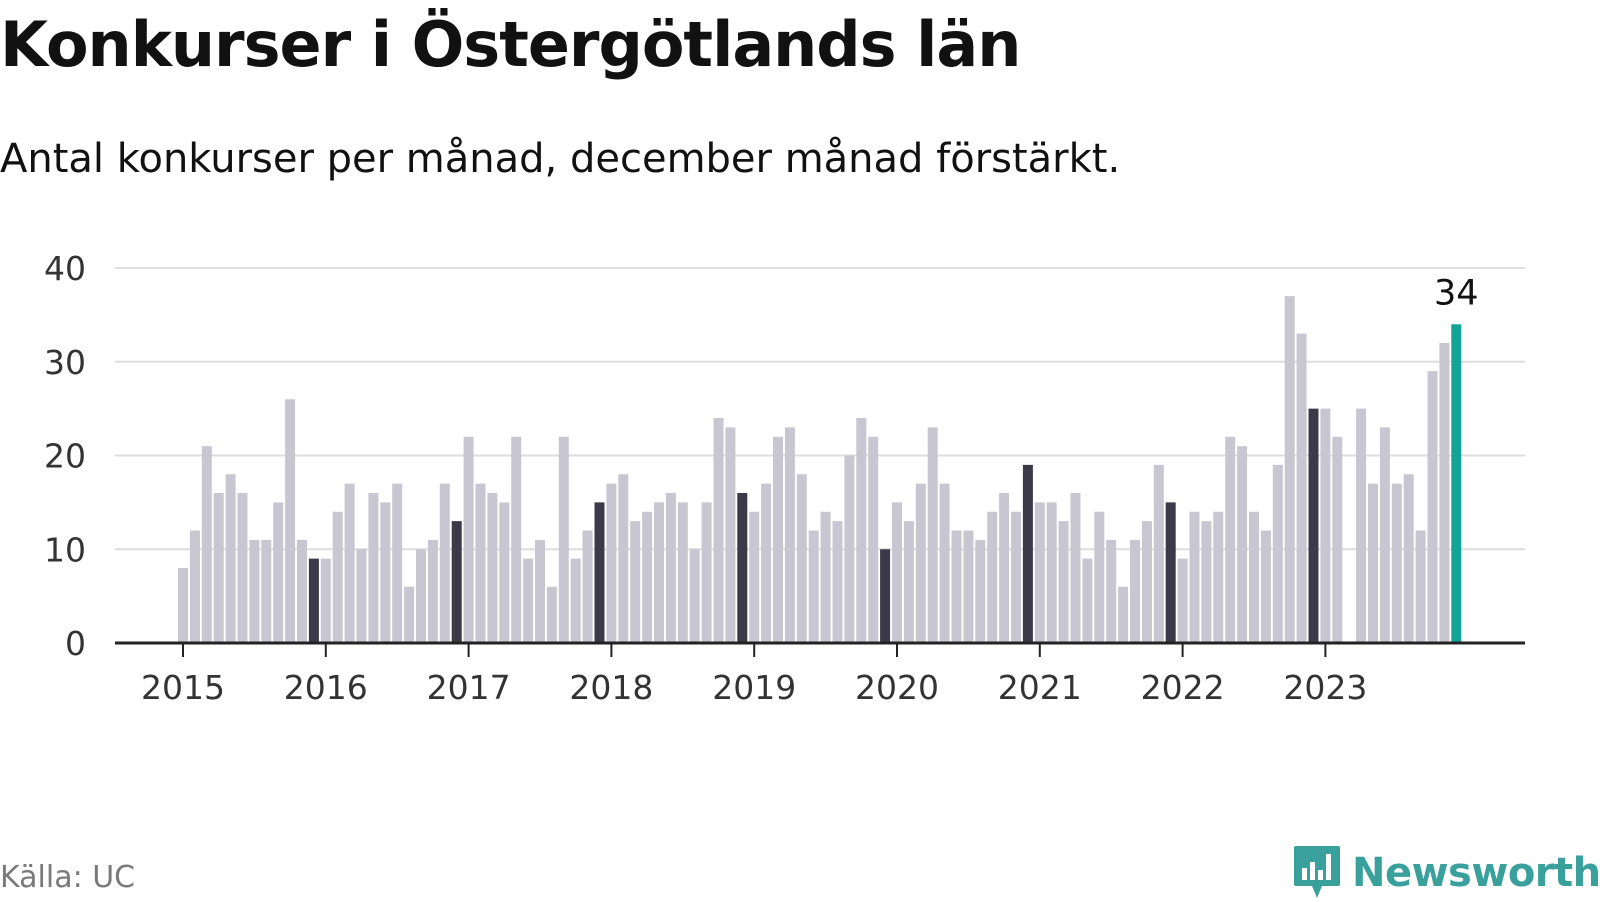  Describe the element at coordinates (1183, 687) in the screenshot. I see `x-tick-label: 2022` at that location.